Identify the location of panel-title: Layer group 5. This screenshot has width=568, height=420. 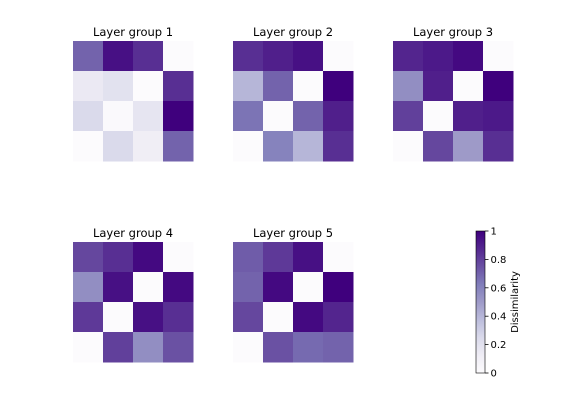
(293, 233).